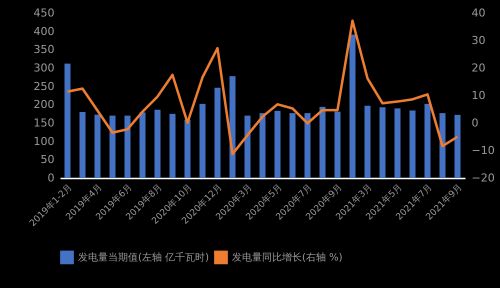 The width and height of the screenshot is (500, 288). I want to click on y2-tick-label: 40, so click(479, 13).